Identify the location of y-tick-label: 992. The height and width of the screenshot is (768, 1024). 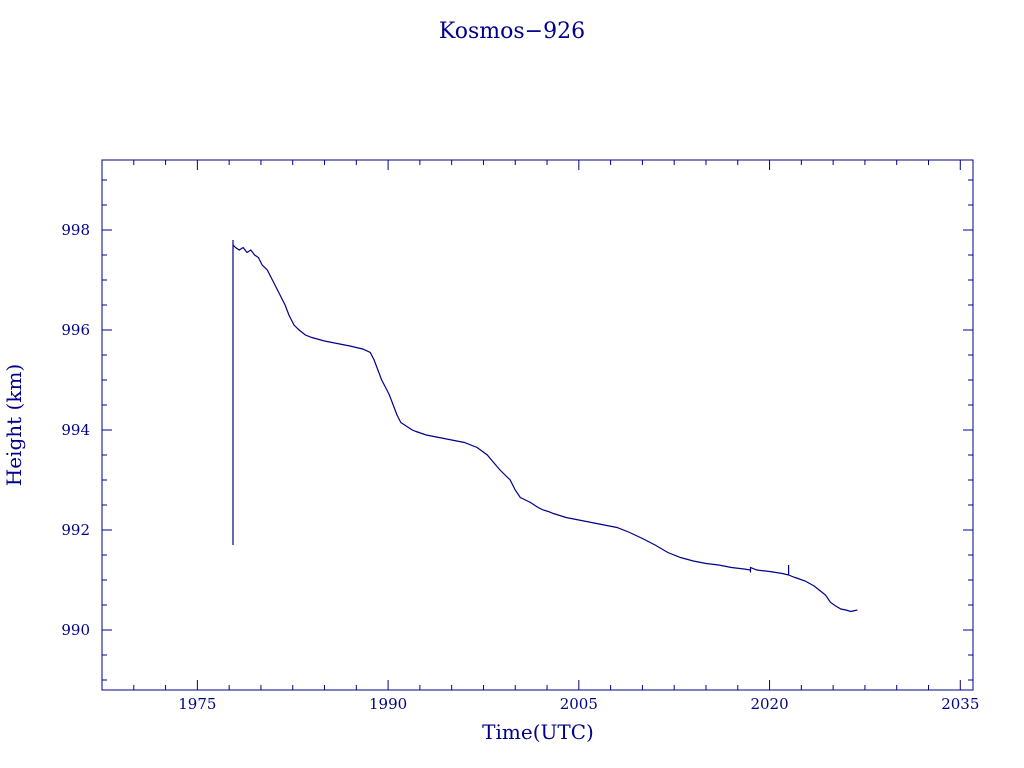
(75, 530).